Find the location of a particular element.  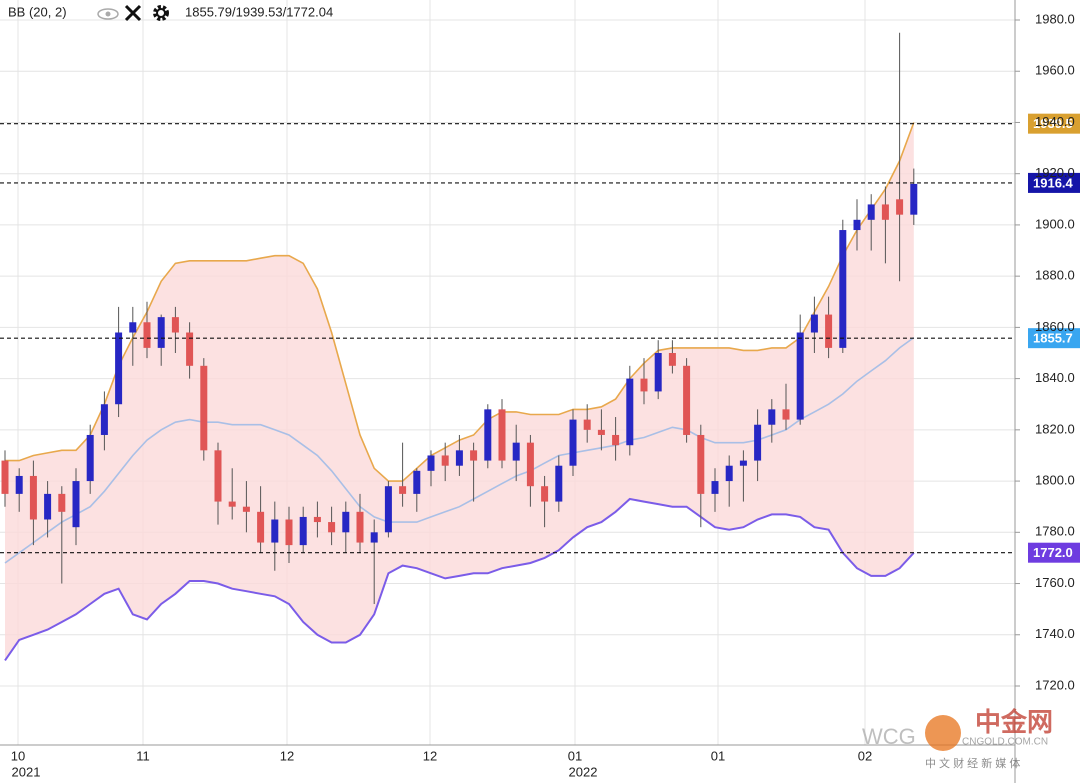

settings-icon is located at coordinates (161, 13).